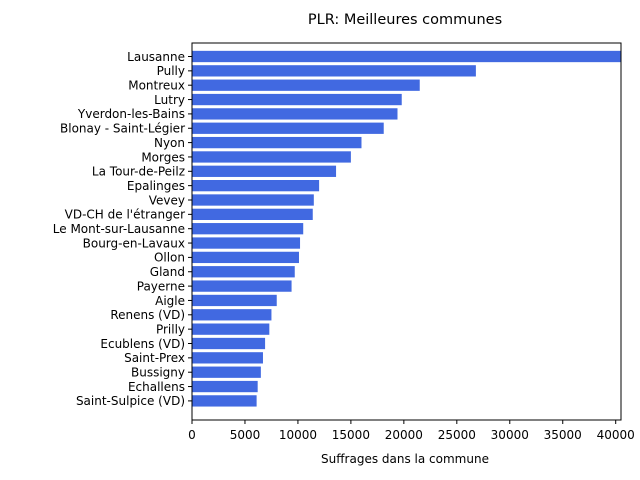  Describe the element at coordinates (167, 272) in the screenshot. I see `y-tick-label: Gland` at that location.